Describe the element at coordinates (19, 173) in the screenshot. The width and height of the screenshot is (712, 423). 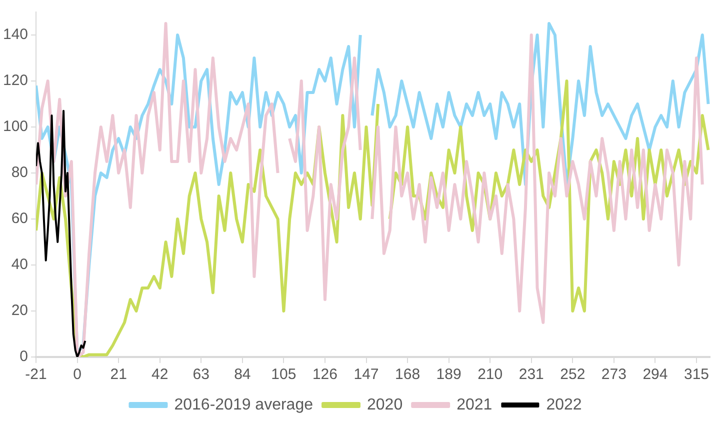
I see `y-tick-label: 80` at that location.